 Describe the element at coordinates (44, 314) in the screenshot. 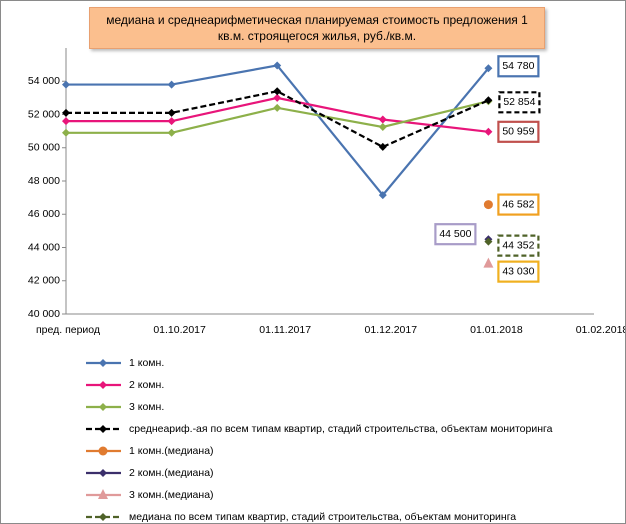

I see `y-tick-label: 40 000` at that location.